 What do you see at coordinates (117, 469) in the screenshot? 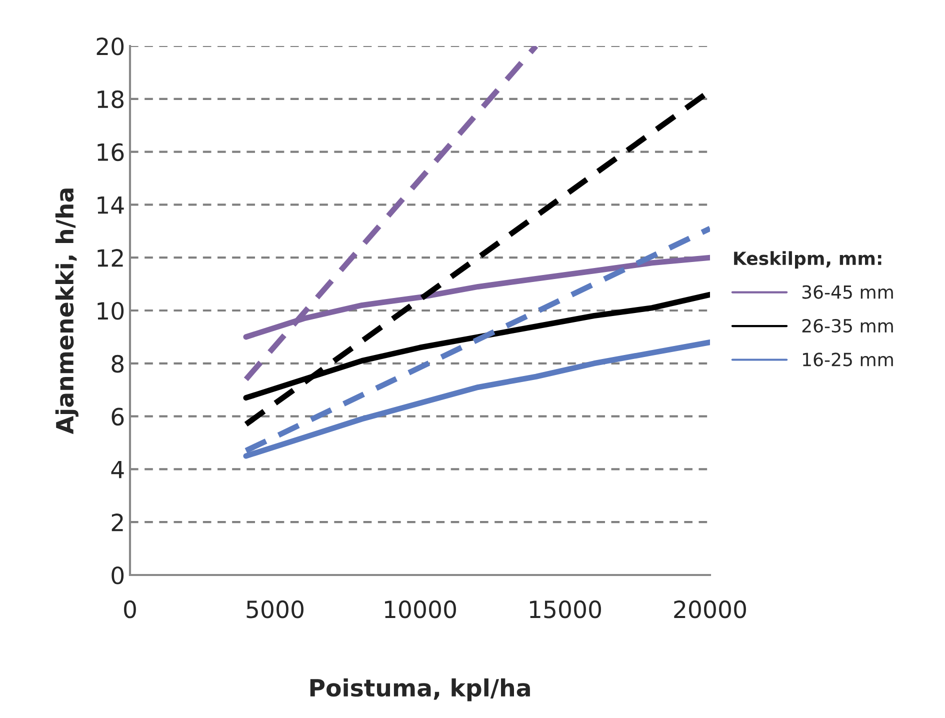
I see `y-tick-label: 4` at bounding box center [117, 469].